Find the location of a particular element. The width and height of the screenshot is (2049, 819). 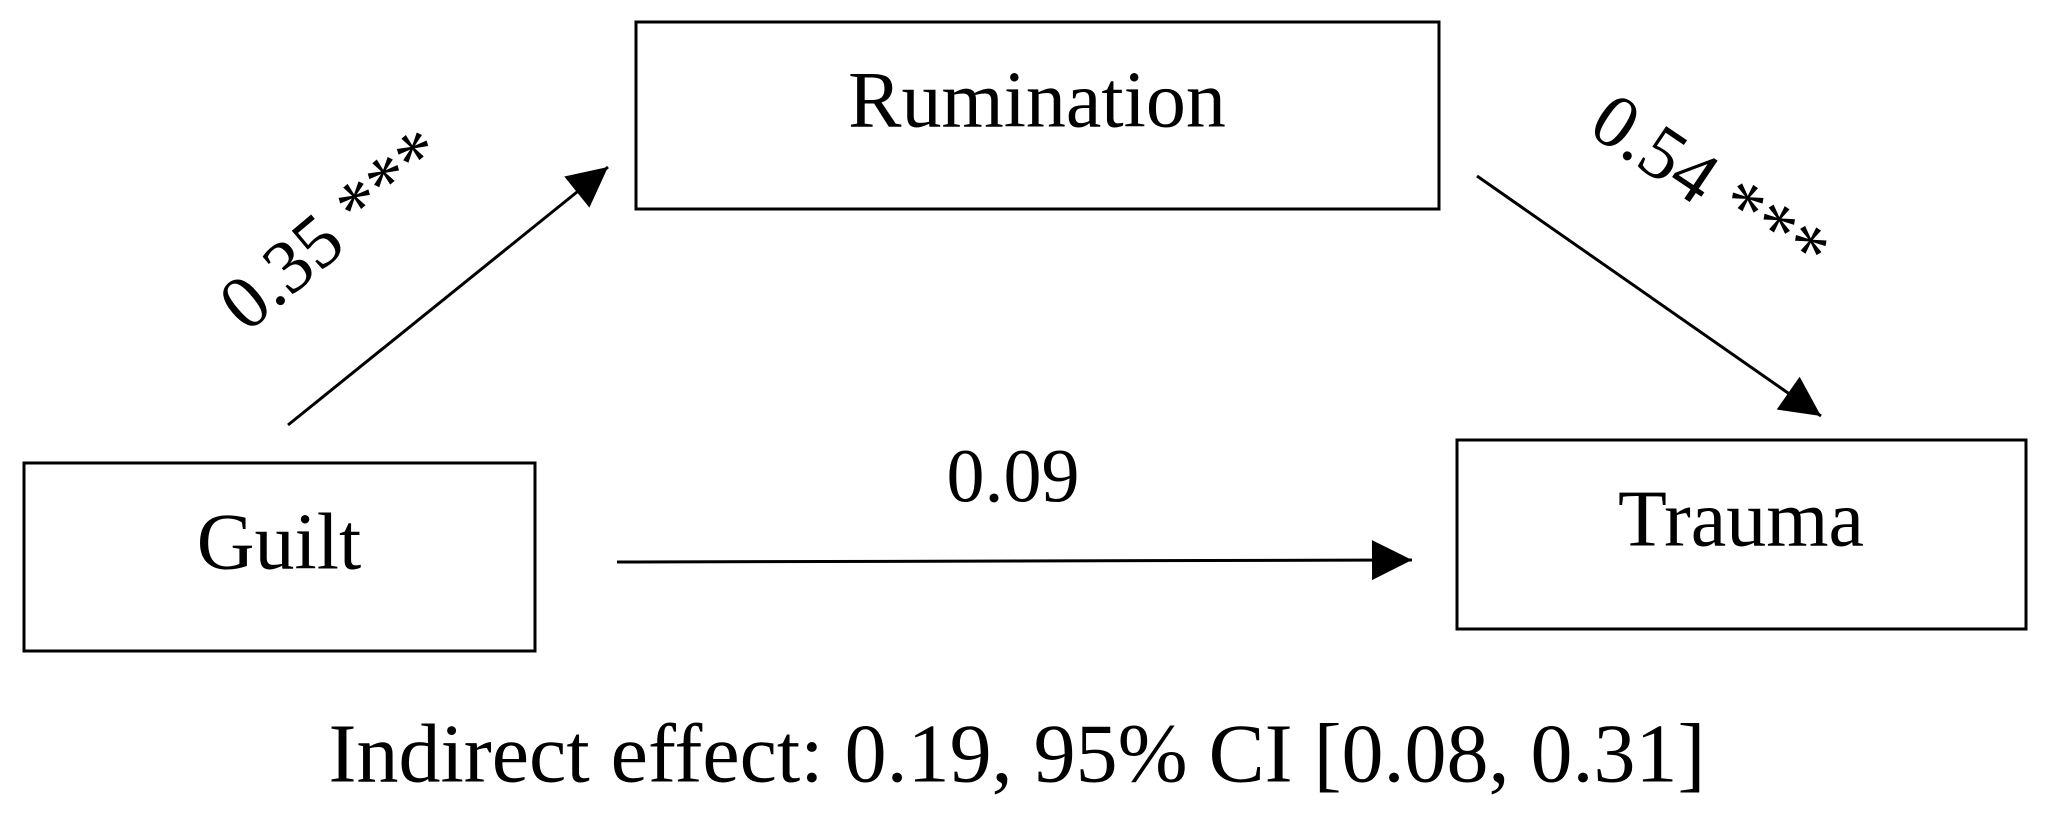

edge-label: 0.54 *** is located at coordinates (1709, 186).